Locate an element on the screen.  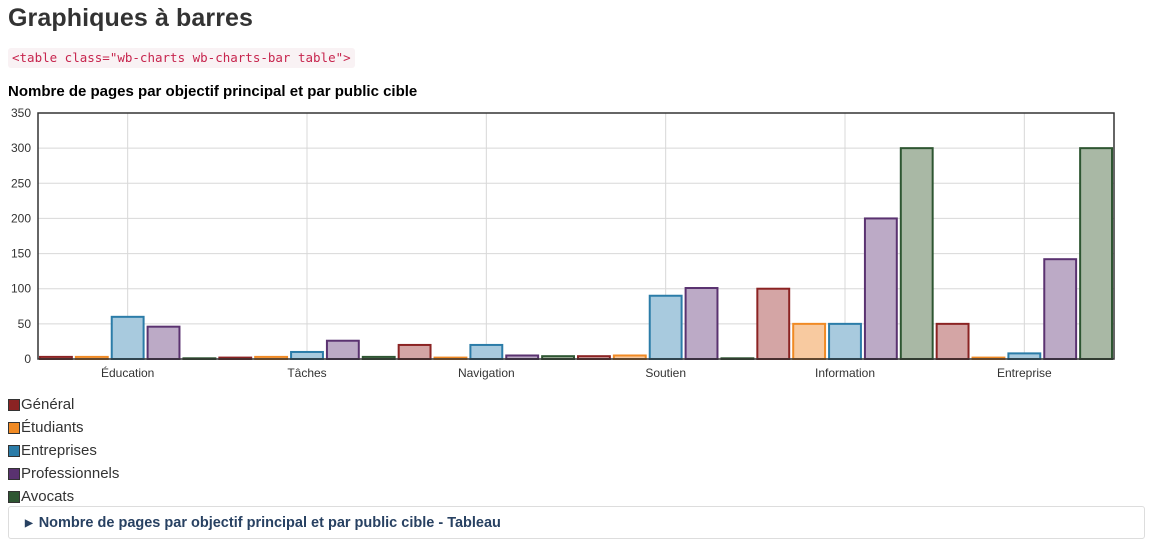
legend-label: Général is located at coordinates (48, 404).